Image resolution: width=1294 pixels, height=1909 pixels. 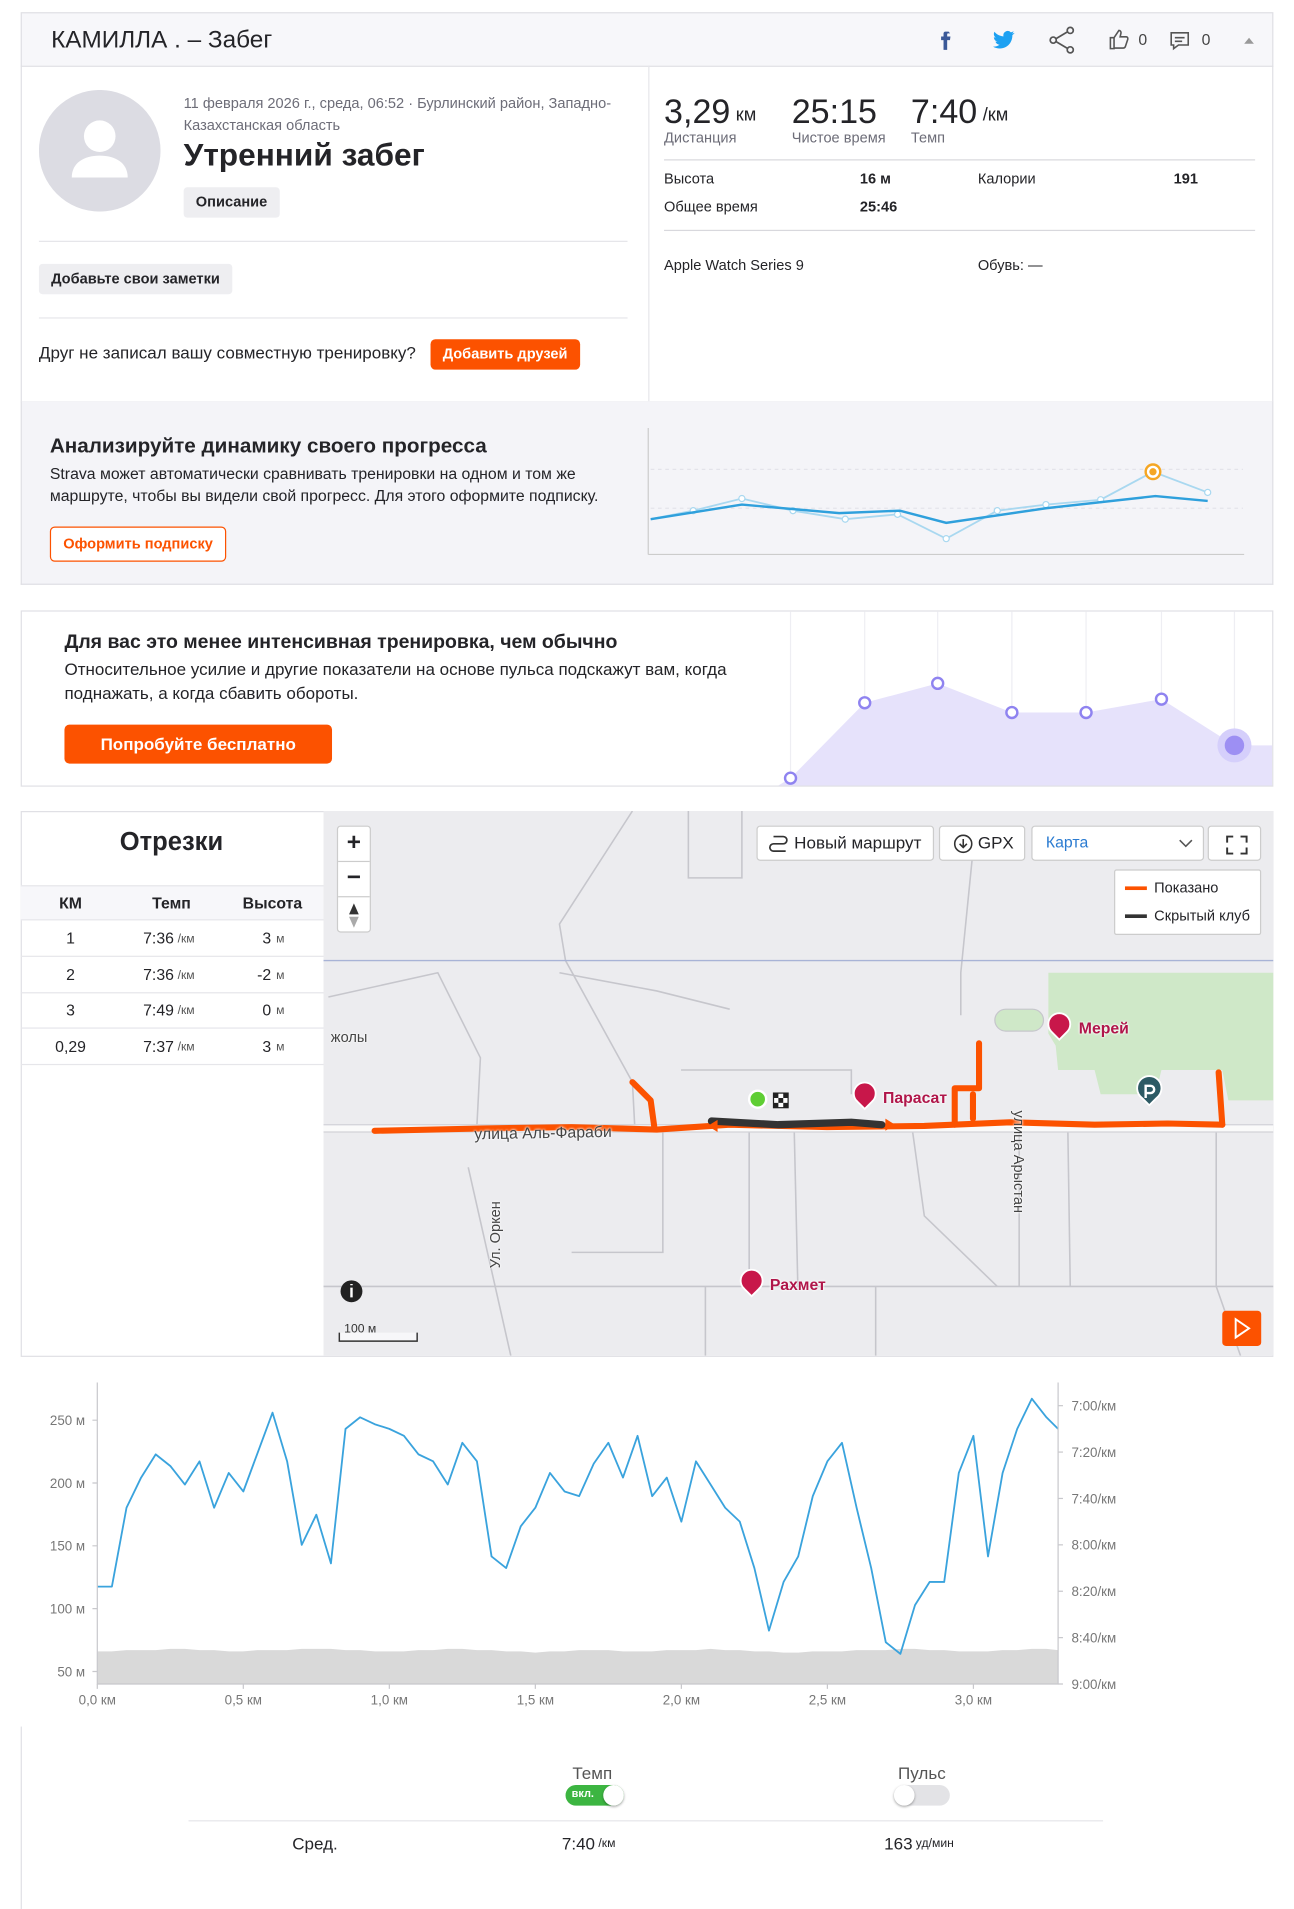 I want to click on place-label: Мерей, so click(x=1103, y=1028).